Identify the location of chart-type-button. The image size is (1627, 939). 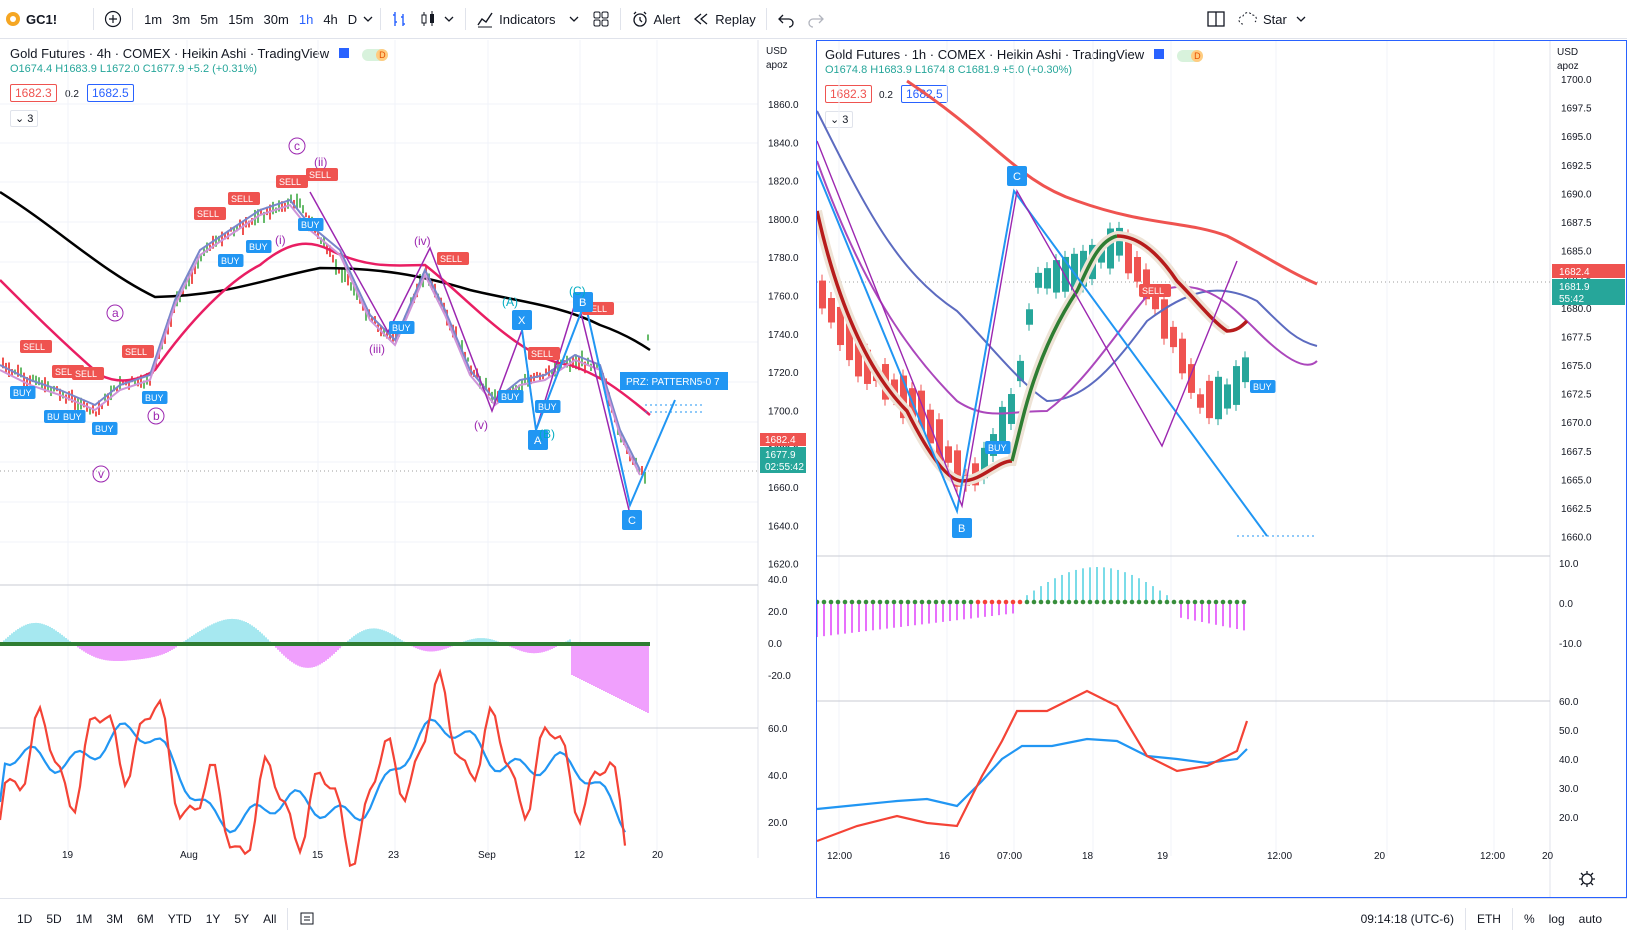
(399, 19).